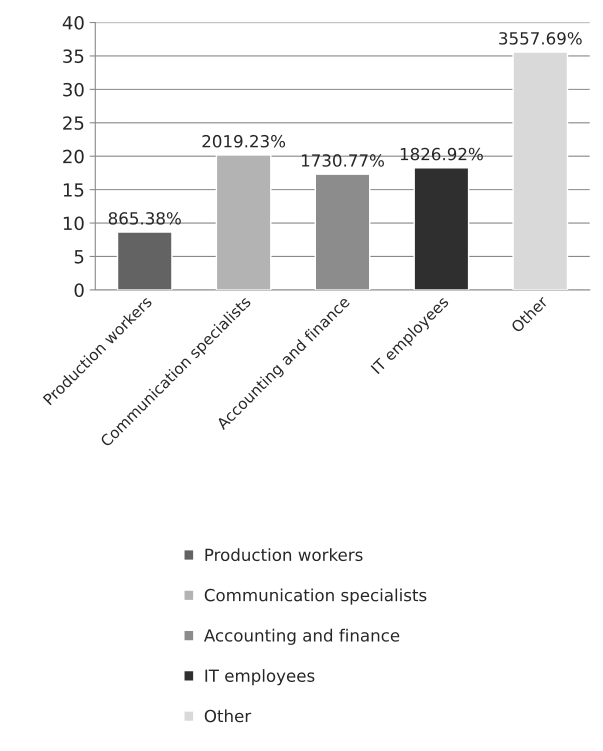 The height and width of the screenshot is (751, 603). Describe the element at coordinates (79, 290) in the screenshot. I see `y-tick-label: 0` at that location.